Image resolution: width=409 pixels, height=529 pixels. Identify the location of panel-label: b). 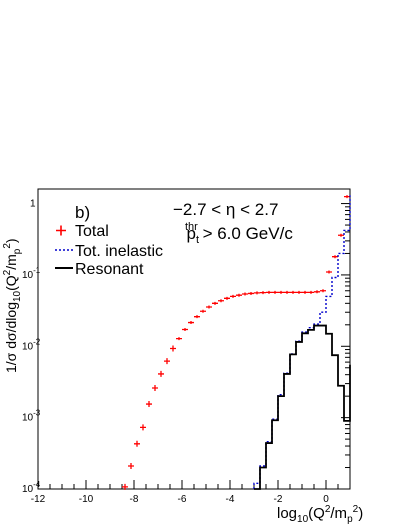
(82, 212).